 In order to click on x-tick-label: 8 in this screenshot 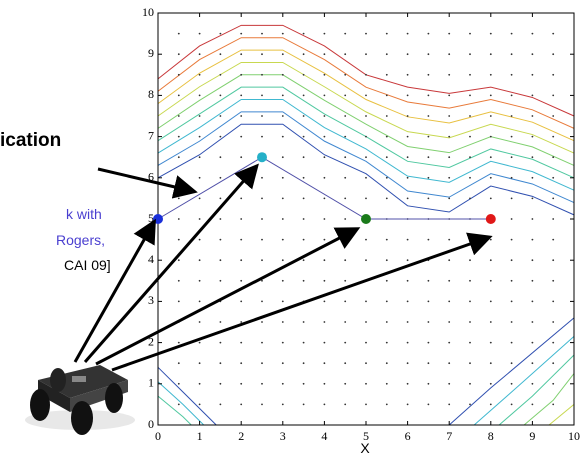, I will do `click(491, 436)`.